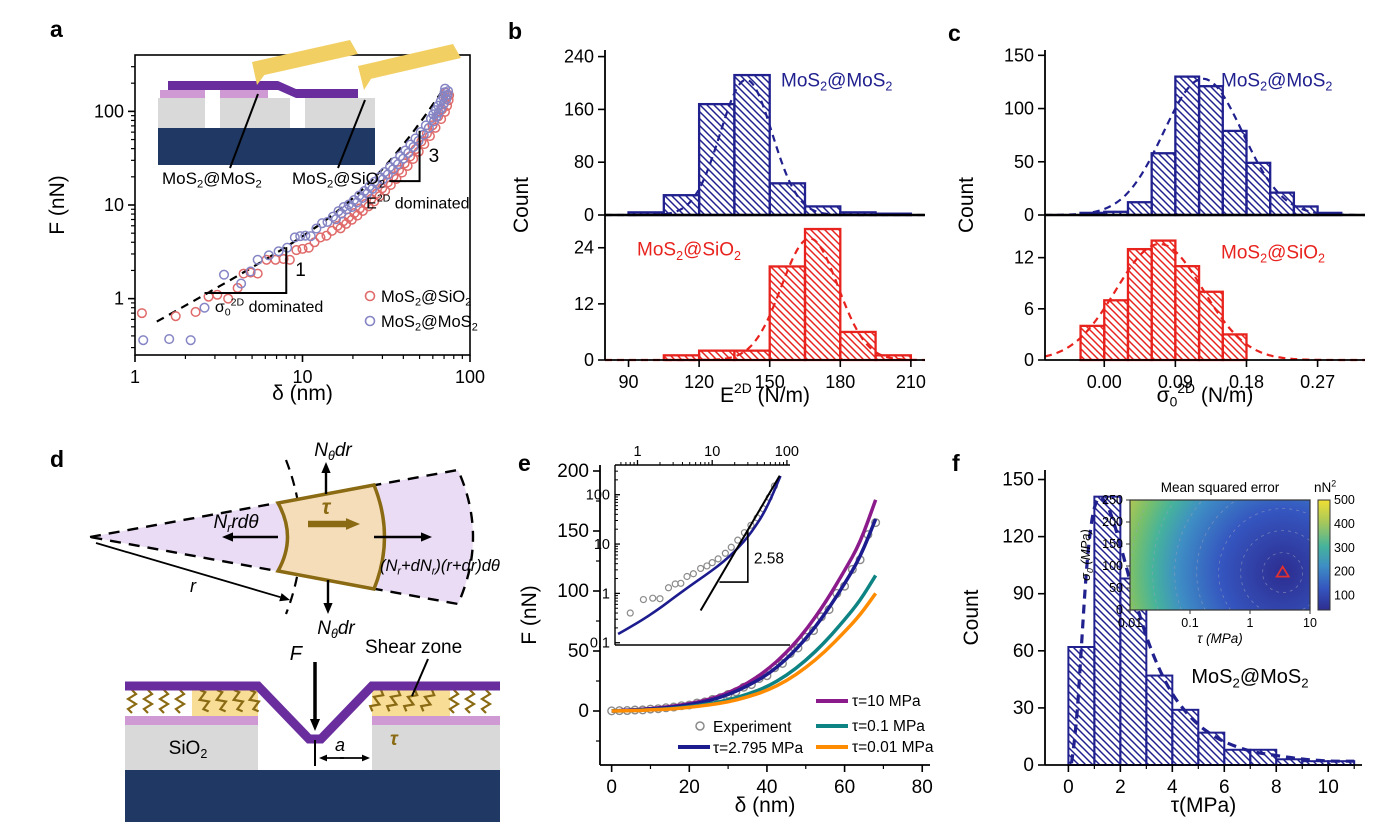 This screenshot has height=837, width=1379. I want to click on d-membrane, so click(312, 712).